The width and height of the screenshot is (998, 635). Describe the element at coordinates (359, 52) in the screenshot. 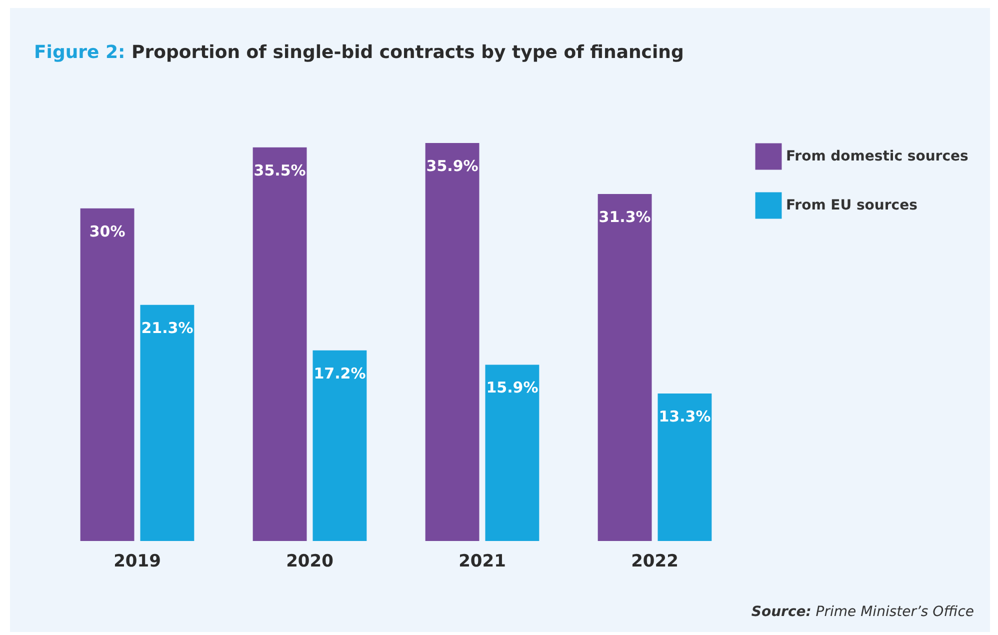

I see `chart-title: Figure 2: Proportion of single-bid contracts by type of financing` at that location.